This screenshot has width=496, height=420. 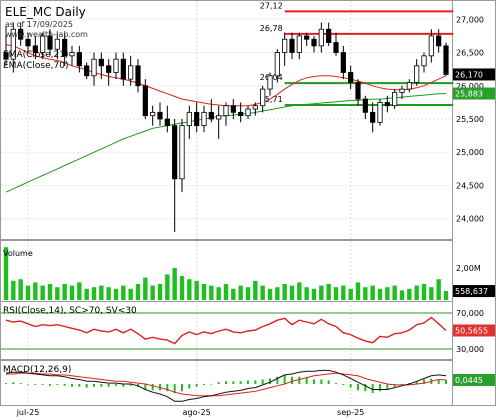 What do you see at coordinates (46, 34) in the screenshot?
I see `chart-source: www.wealth-lab.com` at bounding box center [46, 34].